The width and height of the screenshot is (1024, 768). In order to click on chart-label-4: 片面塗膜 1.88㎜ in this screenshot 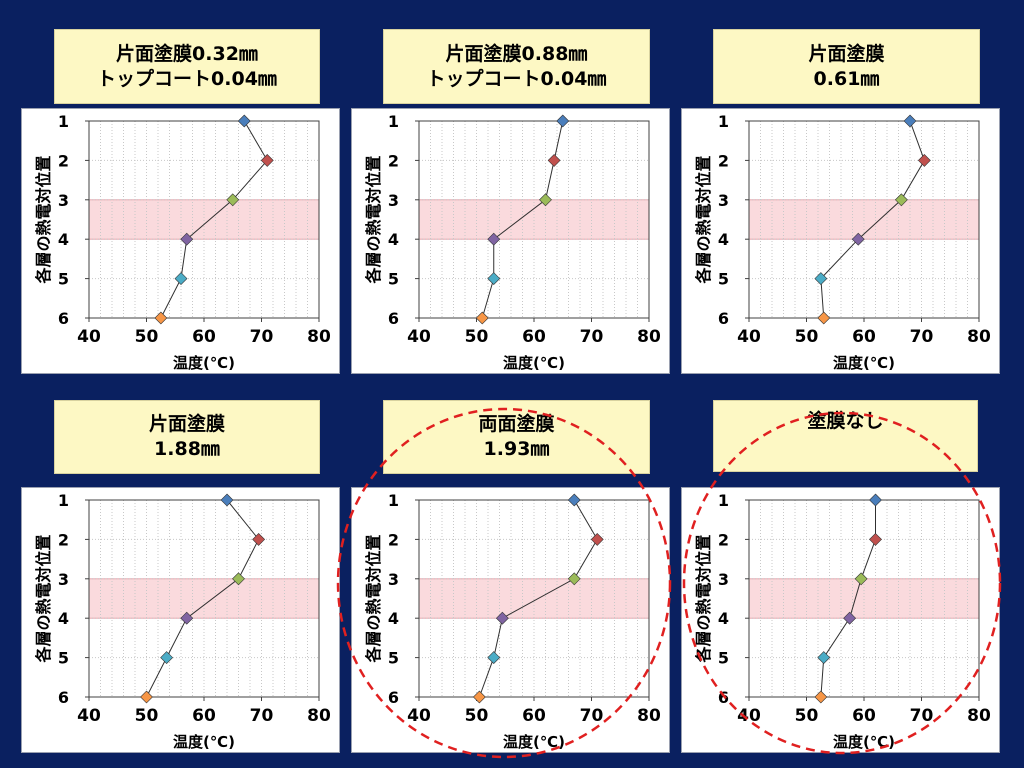, I will do `click(187, 437)`.